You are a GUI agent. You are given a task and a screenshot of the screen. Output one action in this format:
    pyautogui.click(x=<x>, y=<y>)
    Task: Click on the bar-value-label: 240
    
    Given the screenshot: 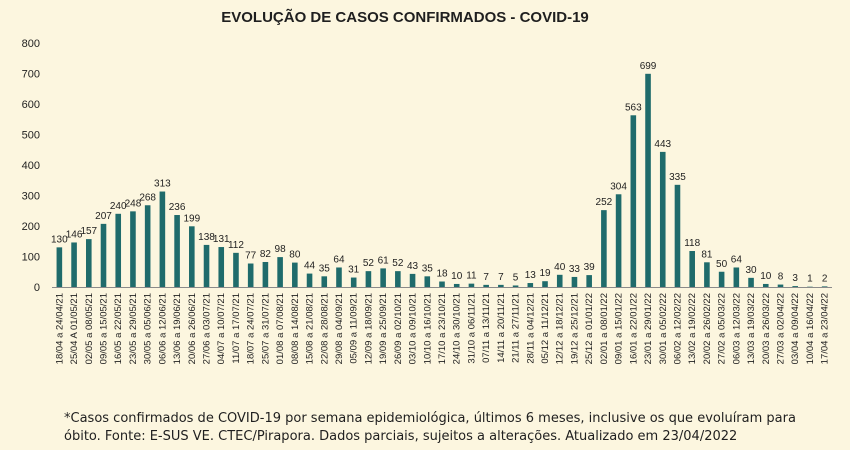 What is the action you would take?
    pyautogui.click(x=118, y=206)
    